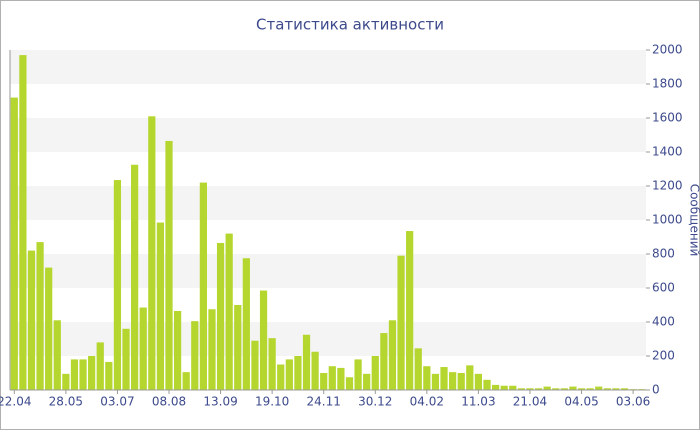 Image resolution: width=700 pixels, height=430 pixels. Describe the element at coordinates (15, 402) in the screenshot. I see `x-tick-label: 22.04` at that location.